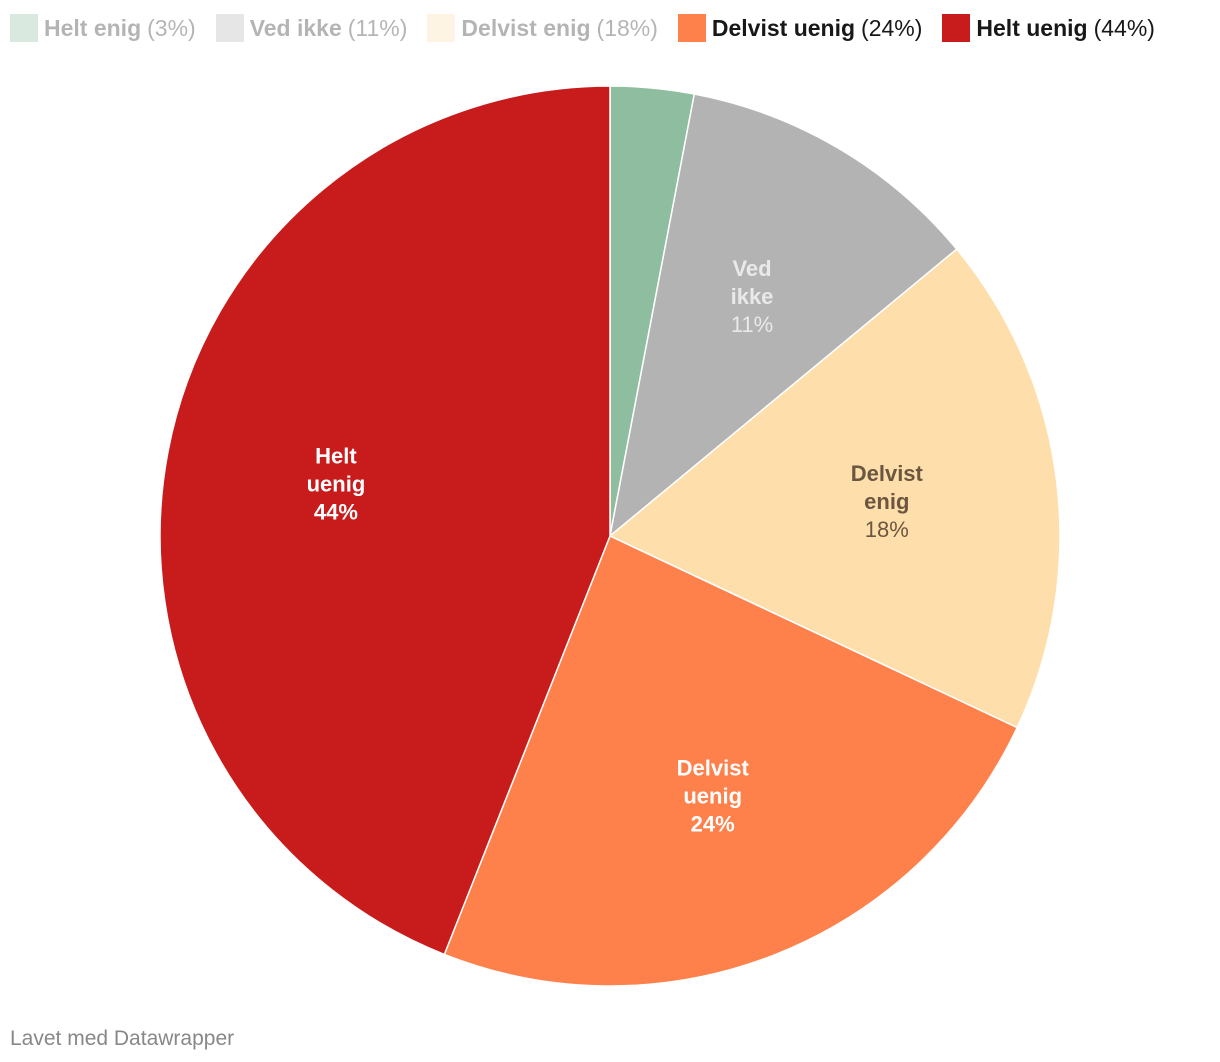 Image resolution: width=1220 pixels, height=1062 pixels. Describe the element at coordinates (751, 268) in the screenshot. I see `slice-label-name: Ved` at that location.